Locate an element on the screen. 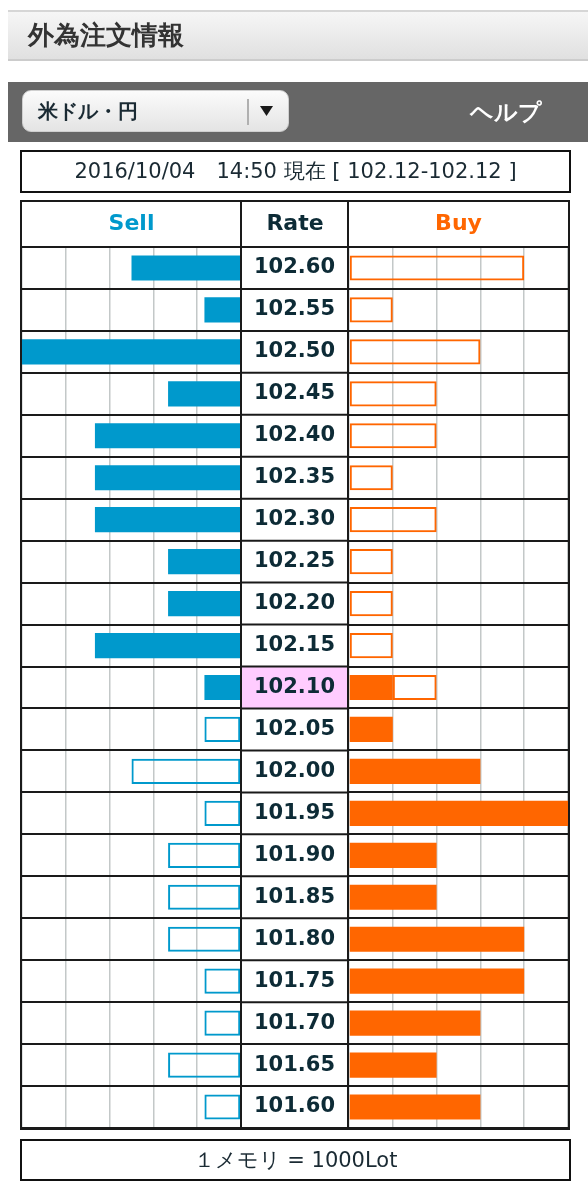 This screenshot has width=588, height=1192. y-tick-label: 102.20 is located at coordinates (294, 602).